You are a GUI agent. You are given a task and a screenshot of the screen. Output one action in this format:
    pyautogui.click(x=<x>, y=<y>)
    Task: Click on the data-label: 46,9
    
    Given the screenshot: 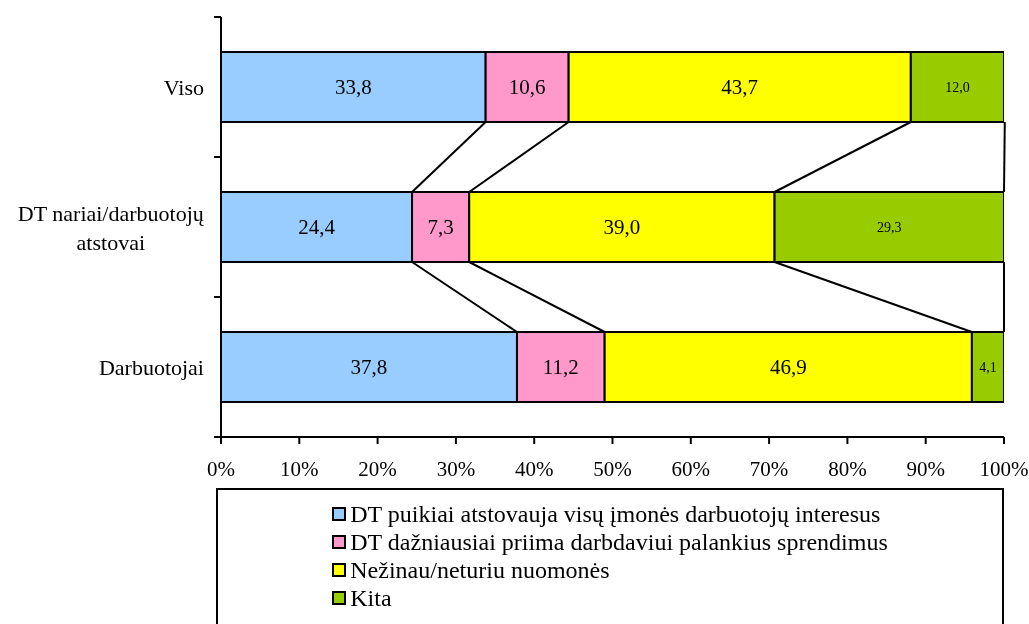 What is the action you would take?
    pyautogui.click(x=788, y=367)
    